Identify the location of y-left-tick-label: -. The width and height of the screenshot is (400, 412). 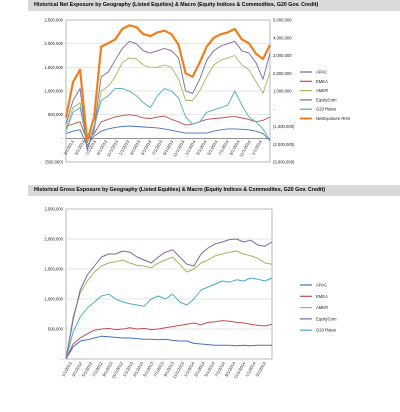
(63, 138).